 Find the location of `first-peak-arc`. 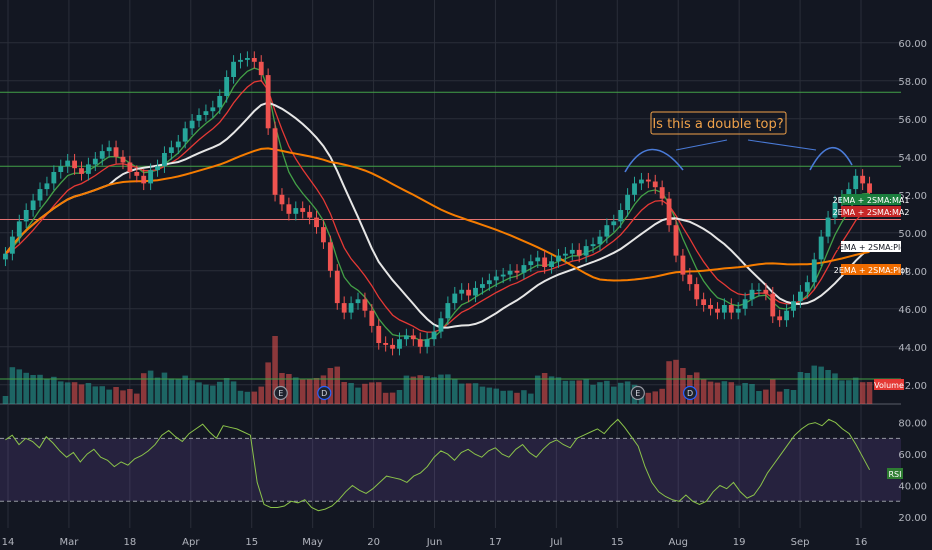

first-peak-arc is located at coordinates (654, 160).